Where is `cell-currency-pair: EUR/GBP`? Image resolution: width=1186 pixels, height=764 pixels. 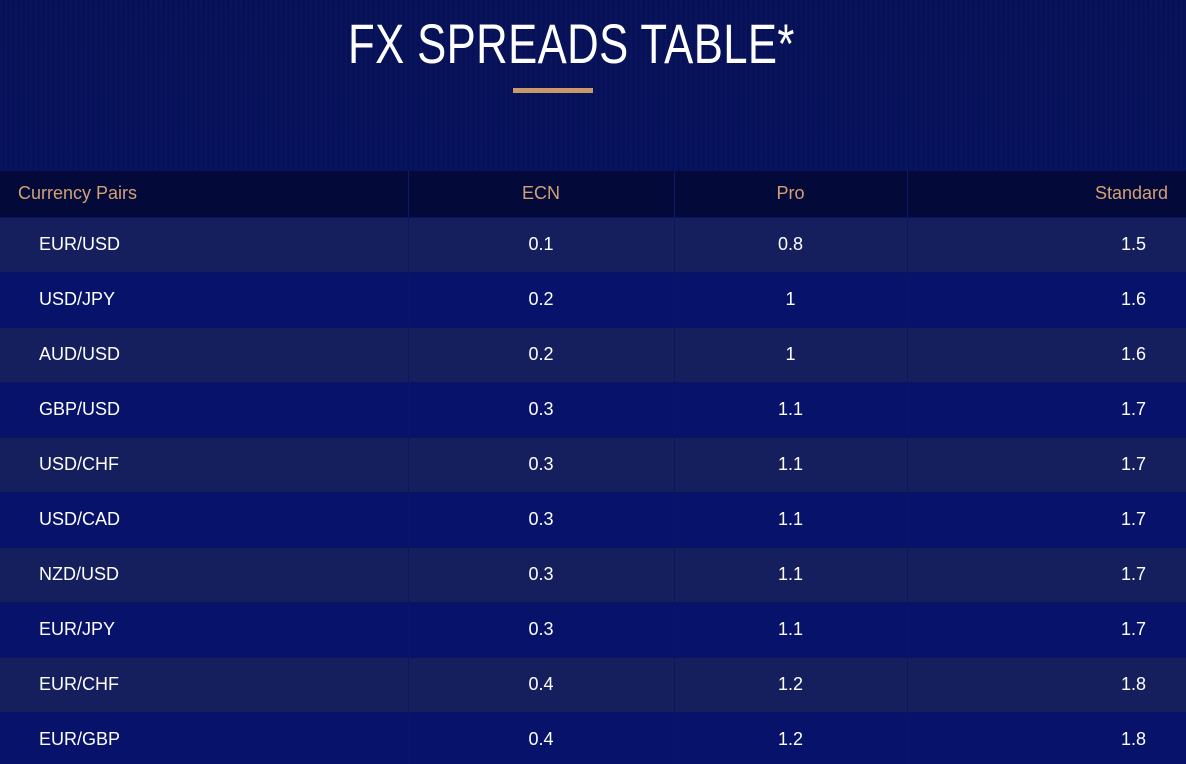
cell-currency-pair: EUR/GBP is located at coordinates (204, 737).